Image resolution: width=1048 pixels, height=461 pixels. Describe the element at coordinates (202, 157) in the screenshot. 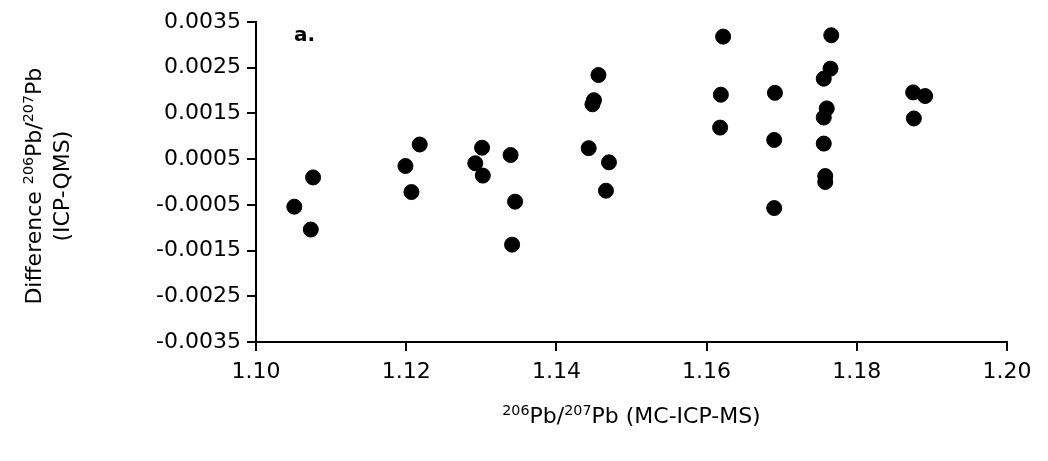

I see `y-tick-label: 0.0005` at that location.